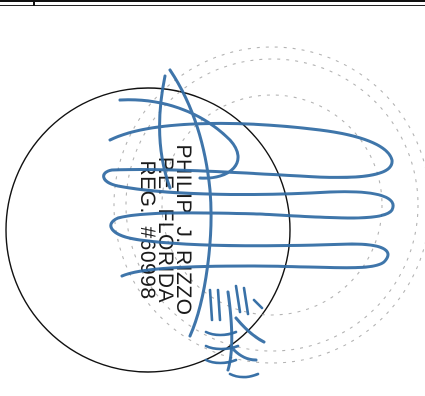  What do you see at coordinates (212, 1) in the screenshot?
I see `top-border-line` at bounding box center [212, 1].